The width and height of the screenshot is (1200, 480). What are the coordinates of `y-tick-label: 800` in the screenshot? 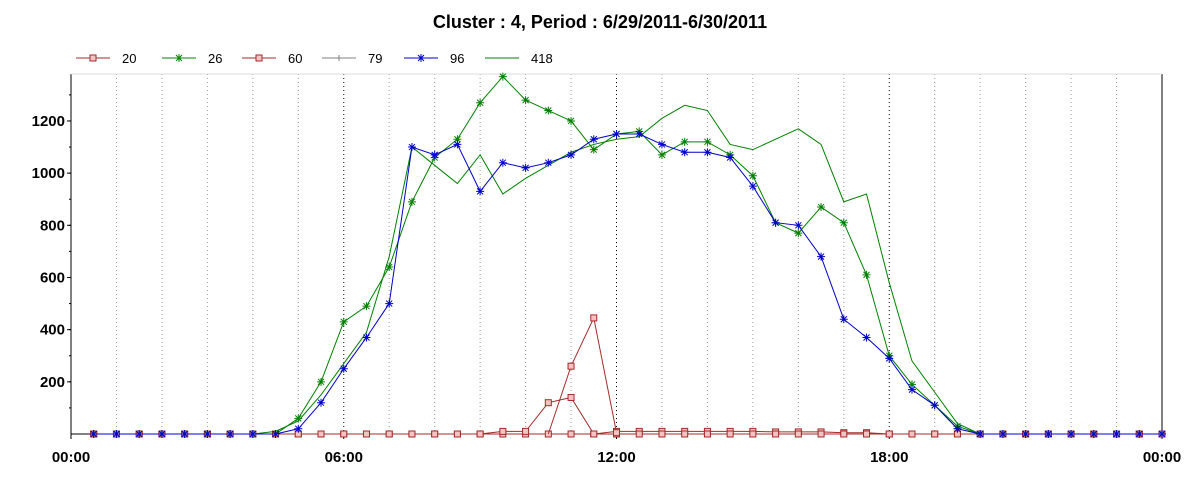 It's located at (52, 225).